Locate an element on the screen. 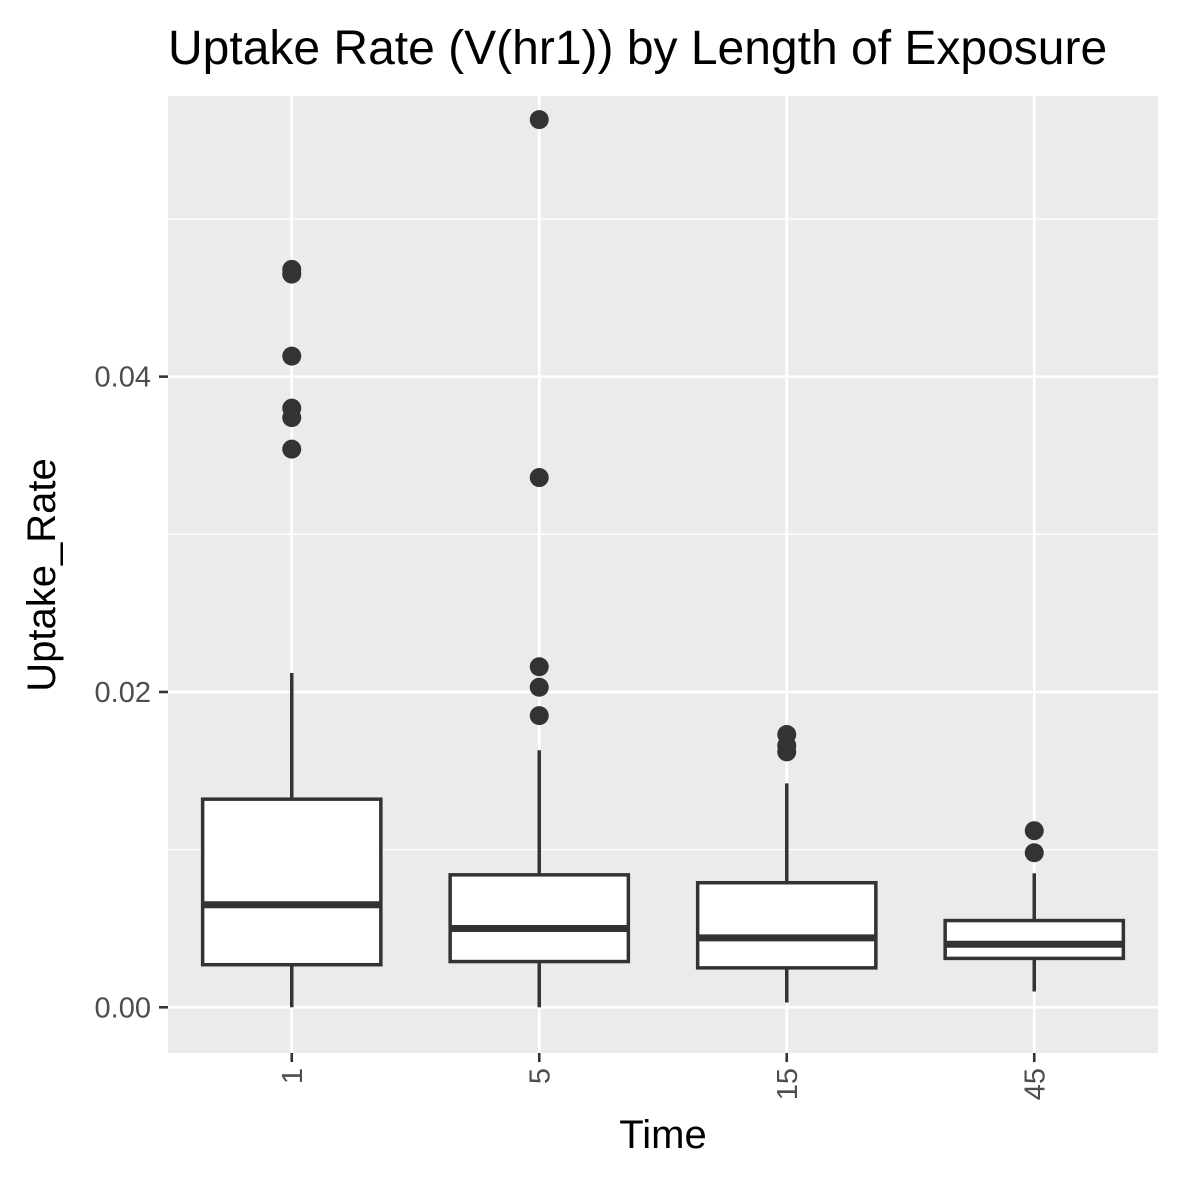 This screenshot has width=1181, height=1181. x-tick-label: 5 is located at coordinates (540, 1076).